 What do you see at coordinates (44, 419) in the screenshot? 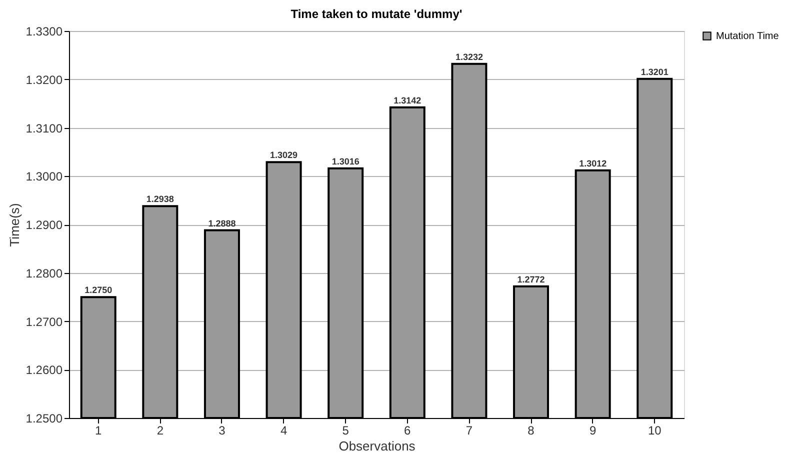
I see `y-tick-label: 1.2500` at bounding box center [44, 419].